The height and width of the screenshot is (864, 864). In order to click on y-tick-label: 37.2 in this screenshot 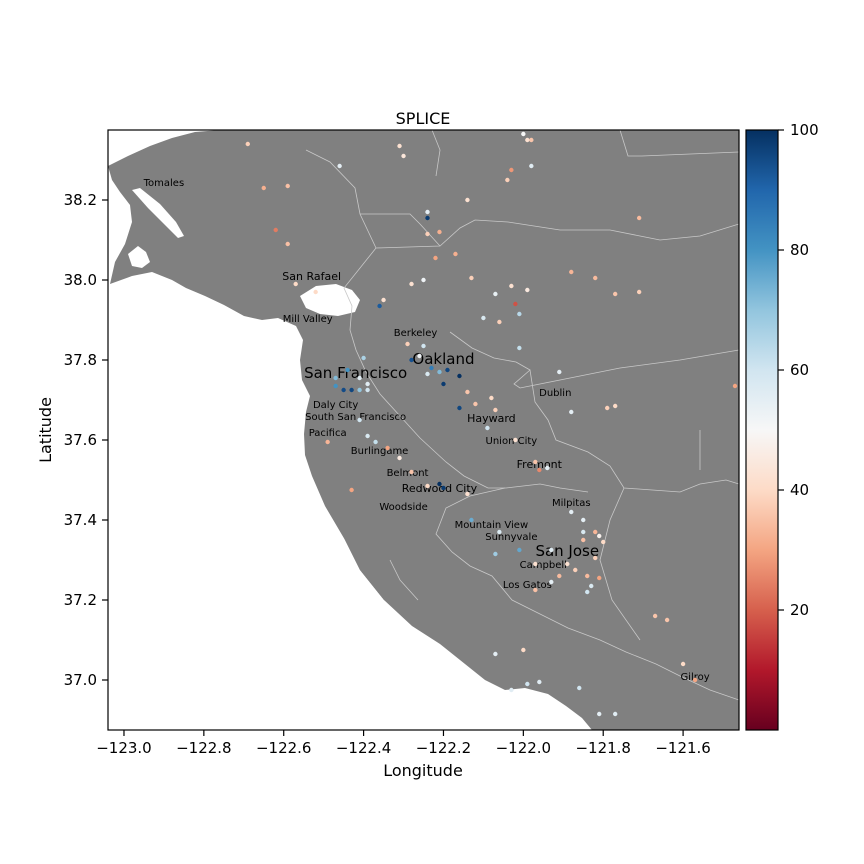, I will do `click(80, 600)`.